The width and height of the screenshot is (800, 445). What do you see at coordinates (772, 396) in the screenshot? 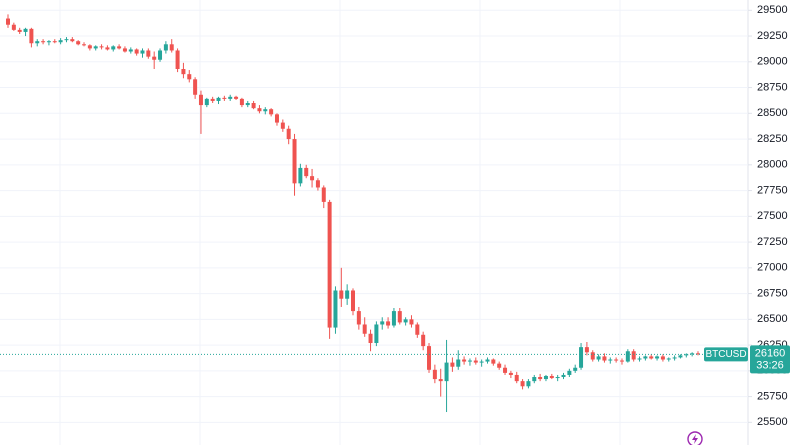
I see `y-tick-label: 25750` at bounding box center [772, 396].